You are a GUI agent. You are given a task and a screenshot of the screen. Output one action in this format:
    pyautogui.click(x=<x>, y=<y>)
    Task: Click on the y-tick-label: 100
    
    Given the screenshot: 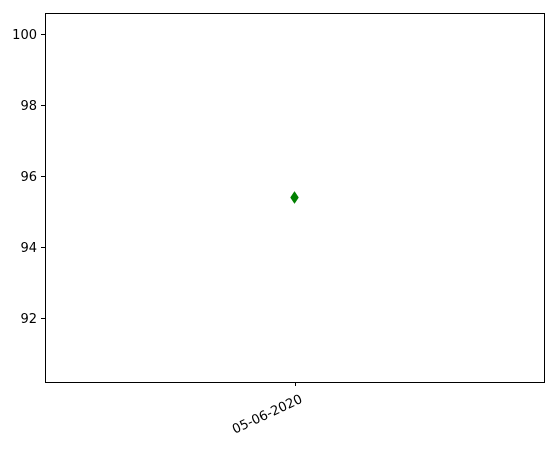 What is the action you would take?
    pyautogui.click(x=24, y=35)
    